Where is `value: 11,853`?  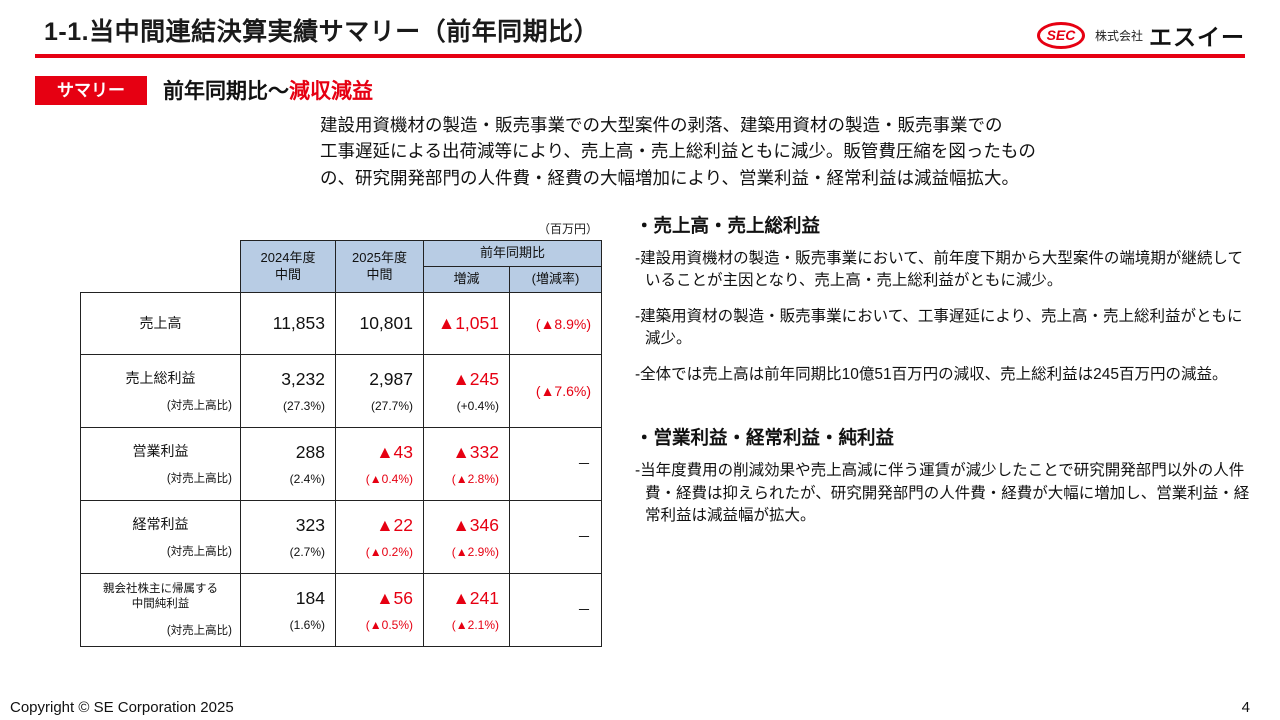
value: 11,853 is located at coordinates (298, 323).